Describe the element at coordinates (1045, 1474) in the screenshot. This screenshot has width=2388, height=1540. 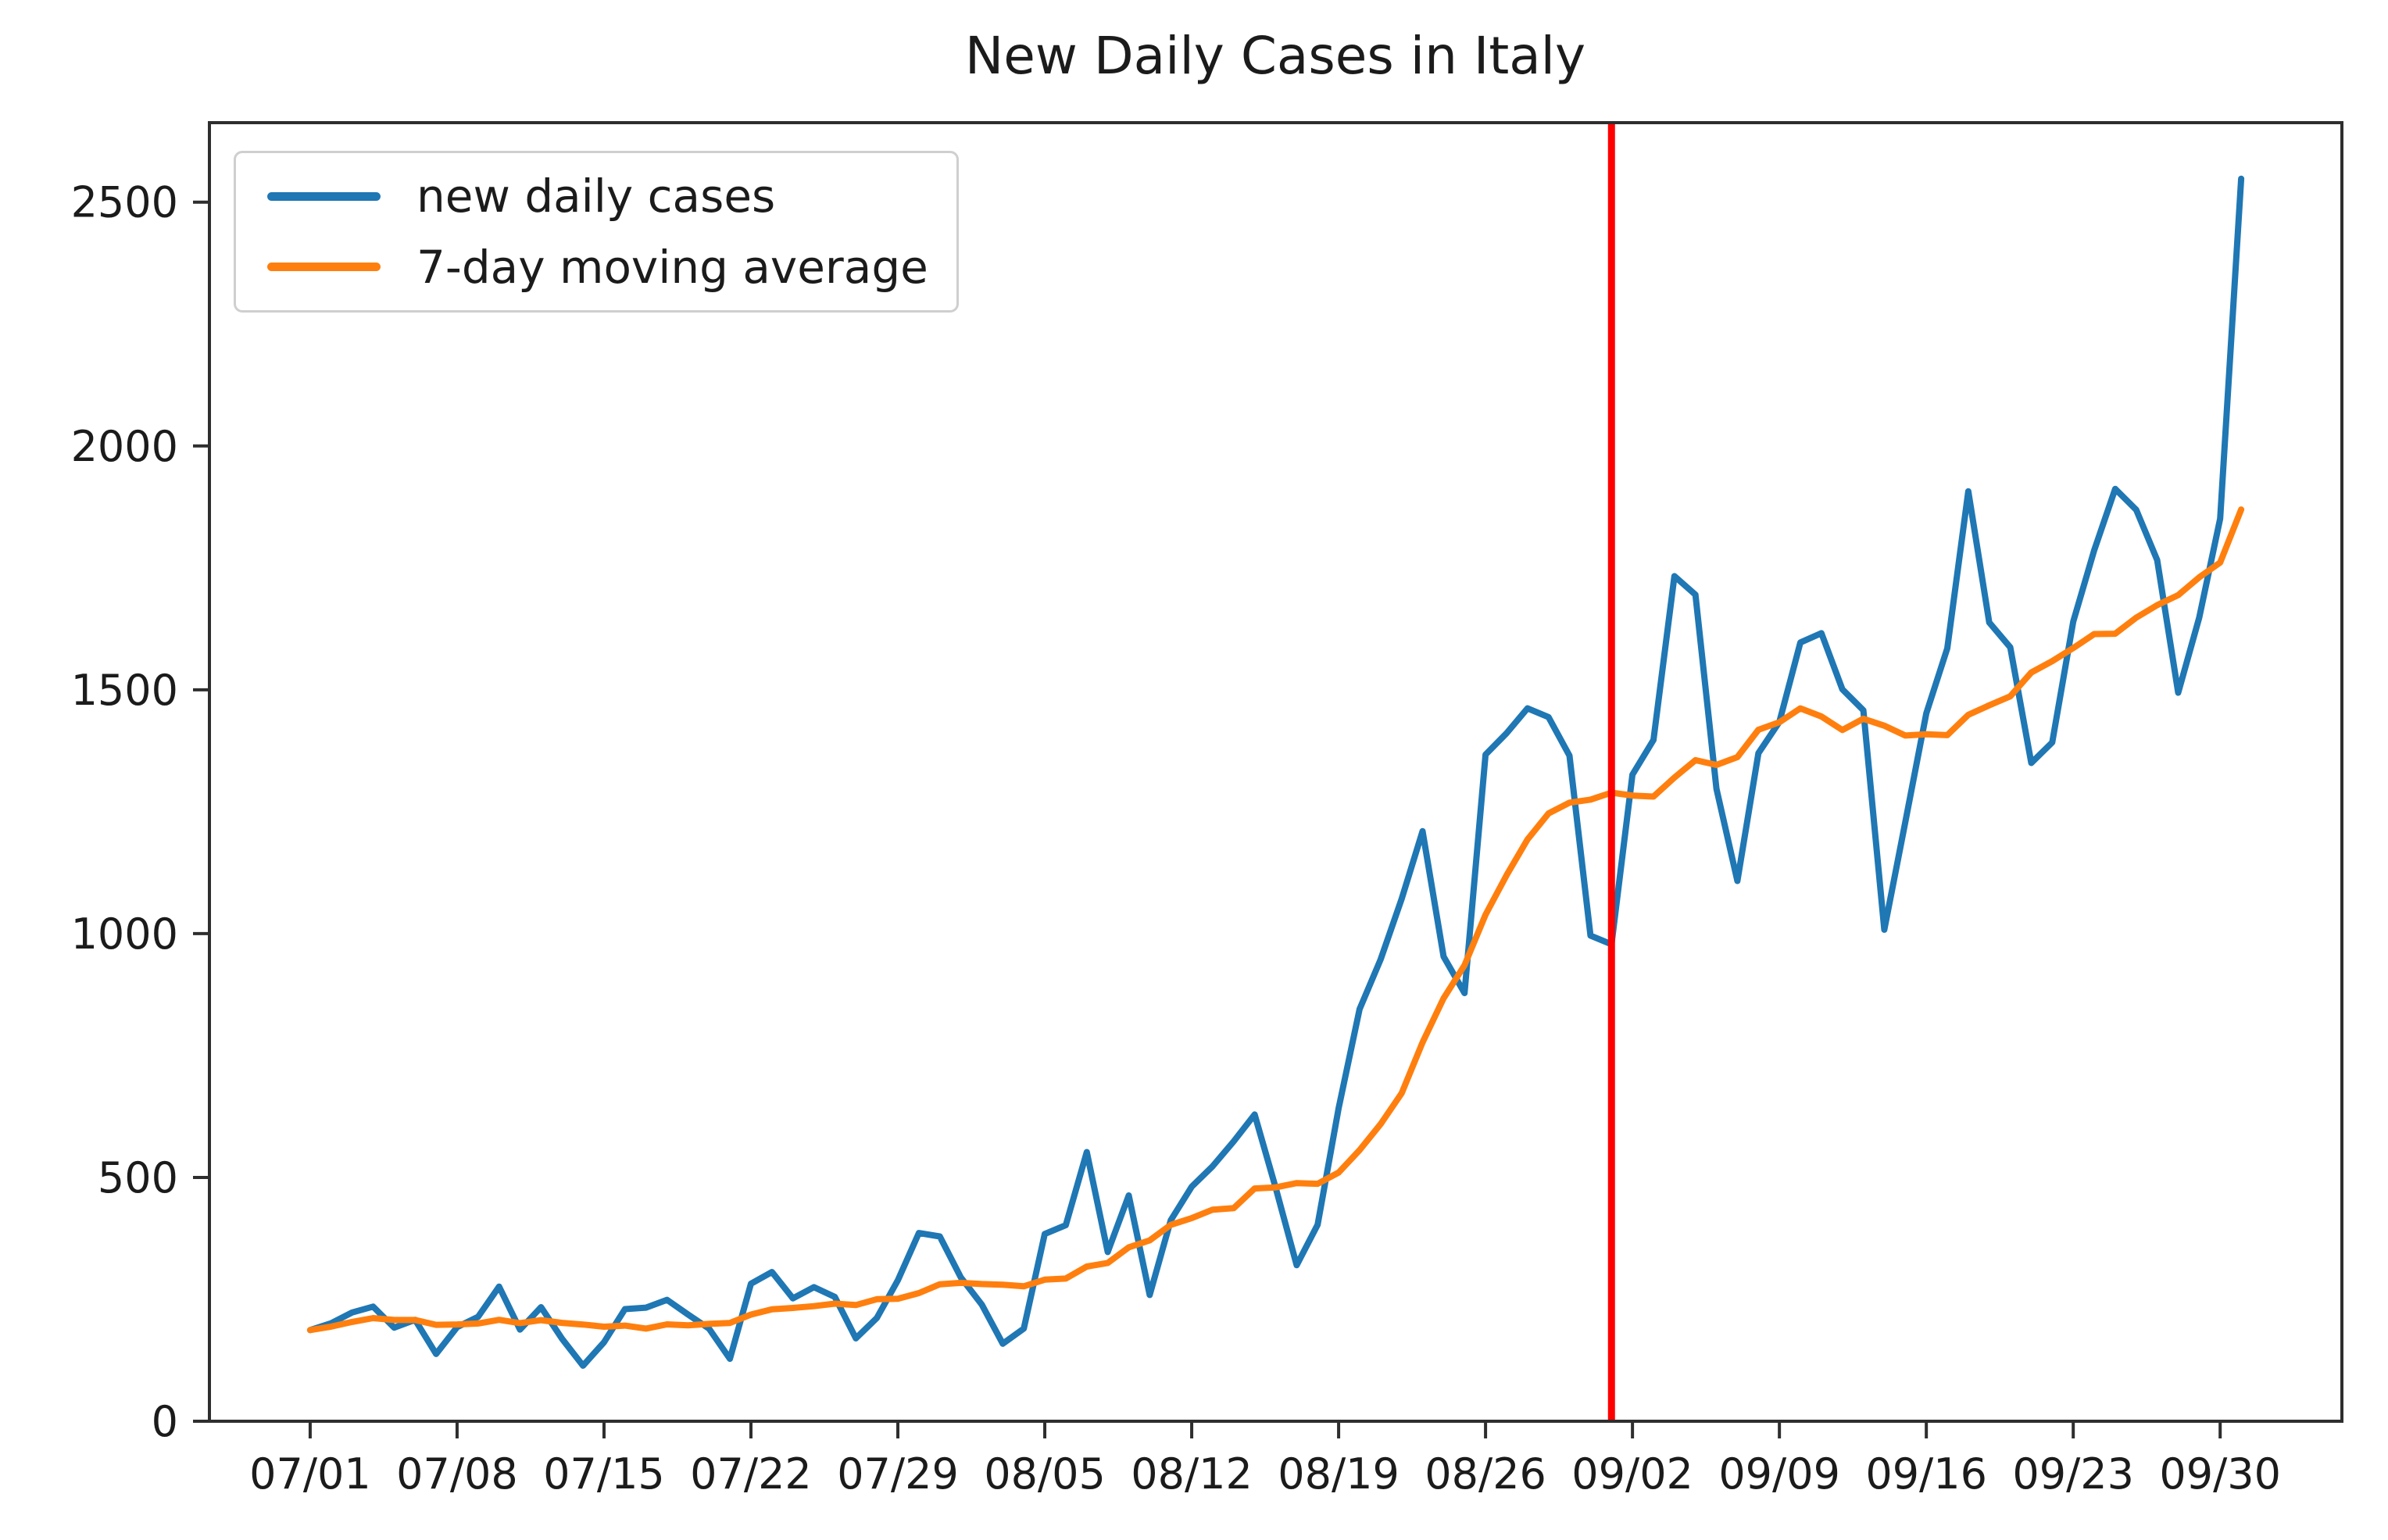
I see `x-tick-label: 08/05` at that location.